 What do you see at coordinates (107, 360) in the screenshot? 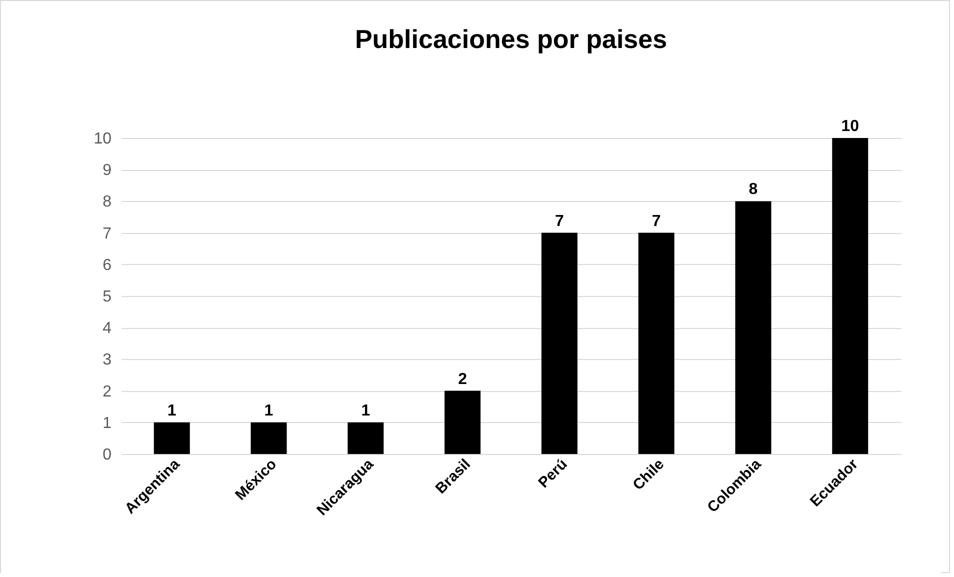
I see `y-tick-label: 3` at bounding box center [107, 360].